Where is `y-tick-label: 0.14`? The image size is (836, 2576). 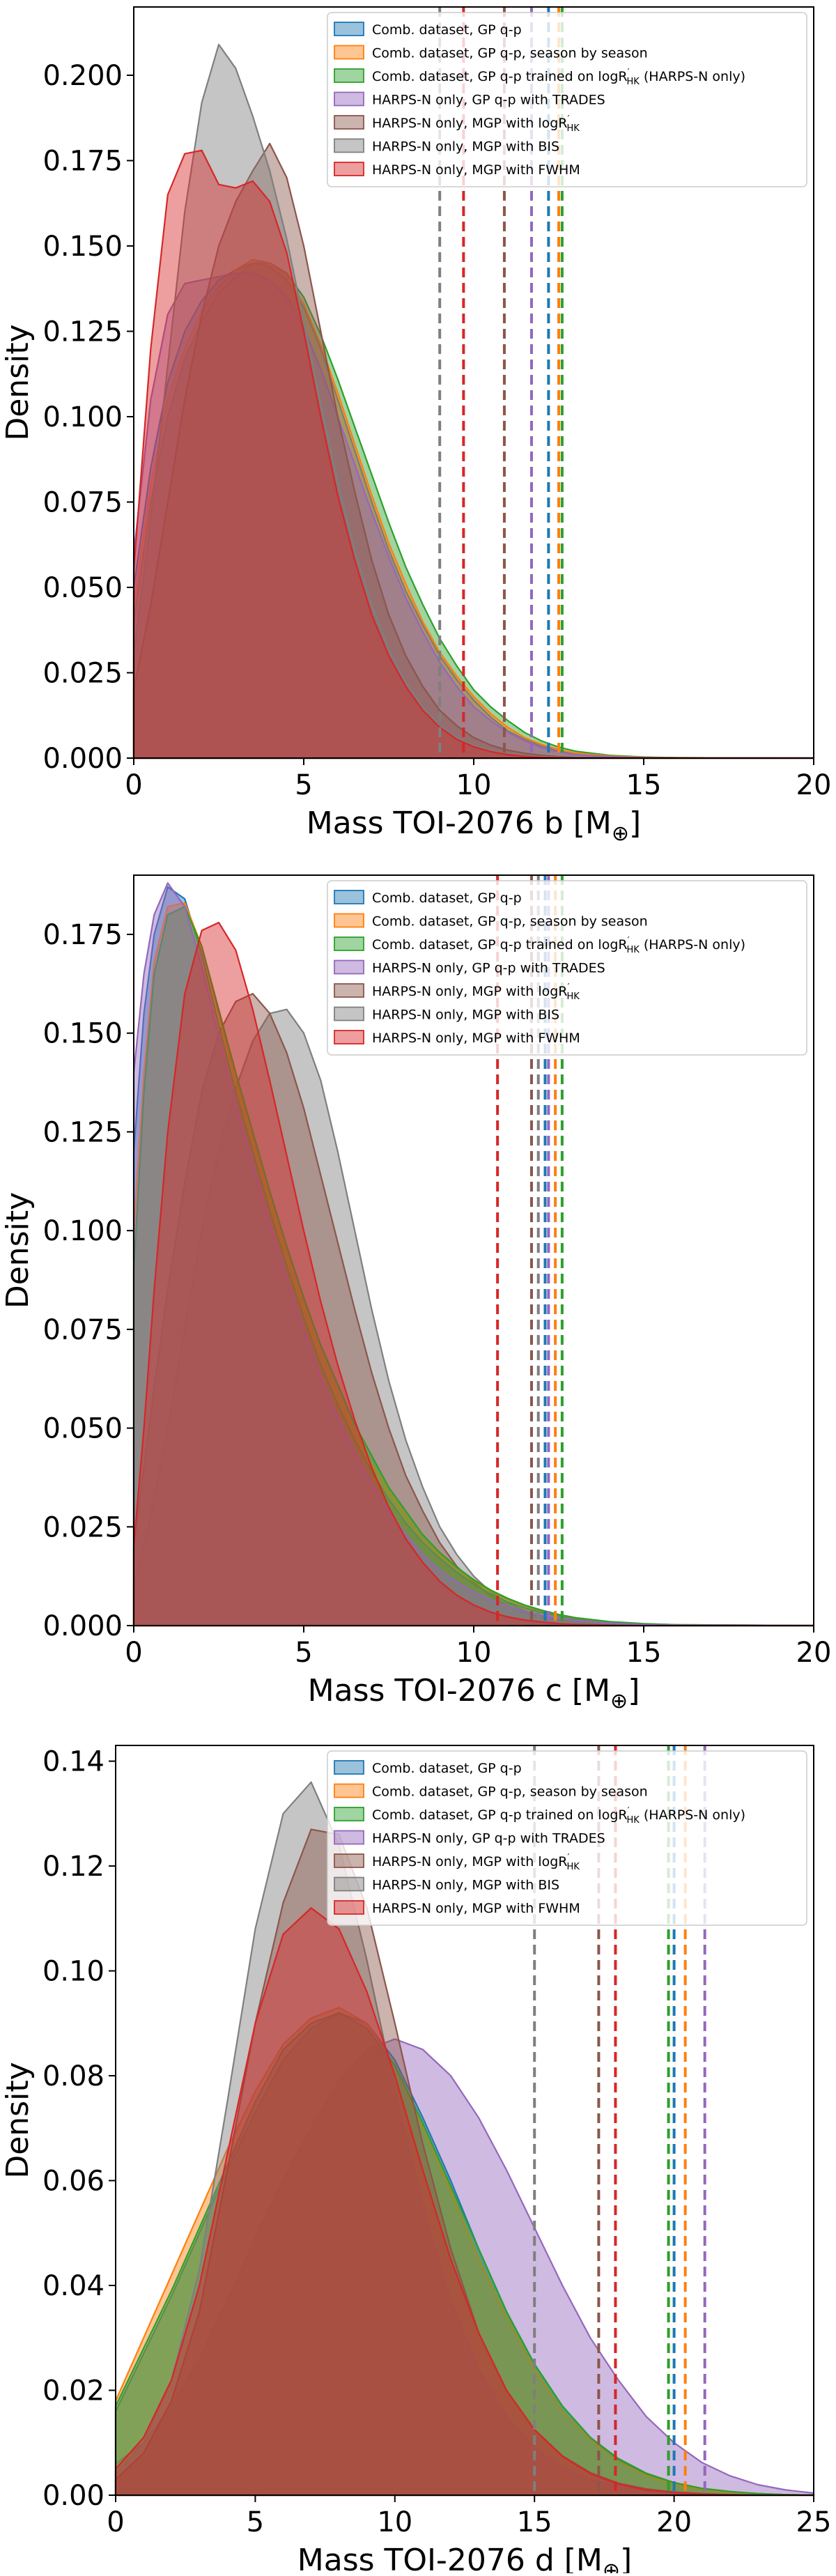 y-tick-label: 0.14 is located at coordinates (73, 1762).